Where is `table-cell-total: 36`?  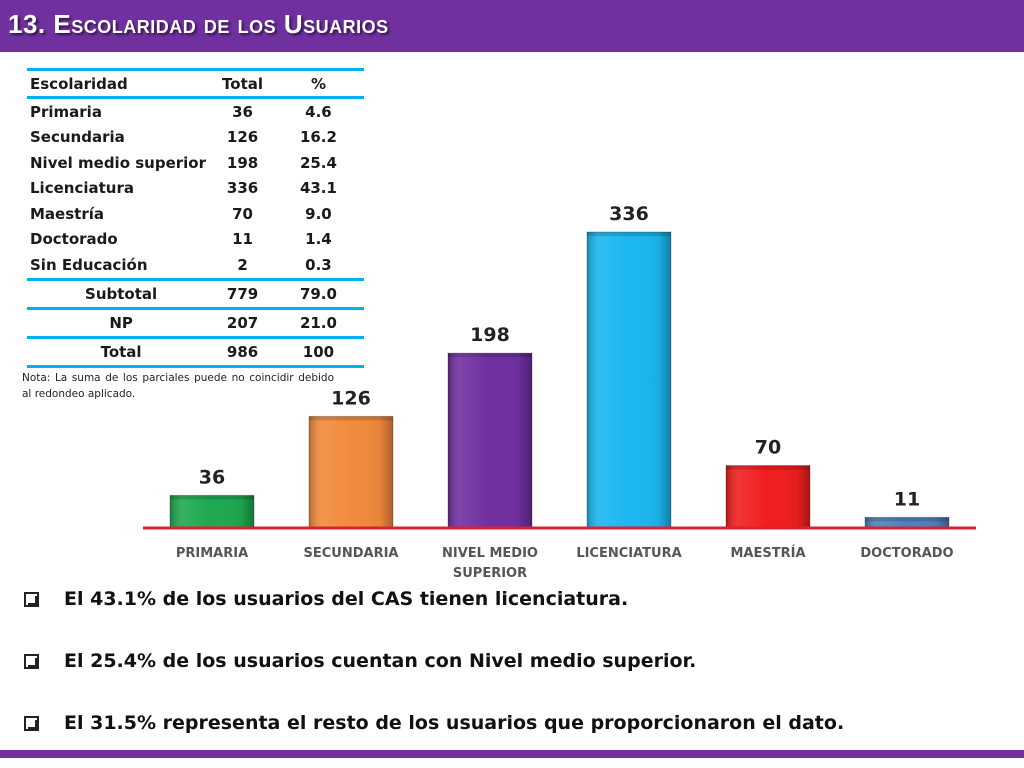 table-cell-total: 36 is located at coordinates (242, 111).